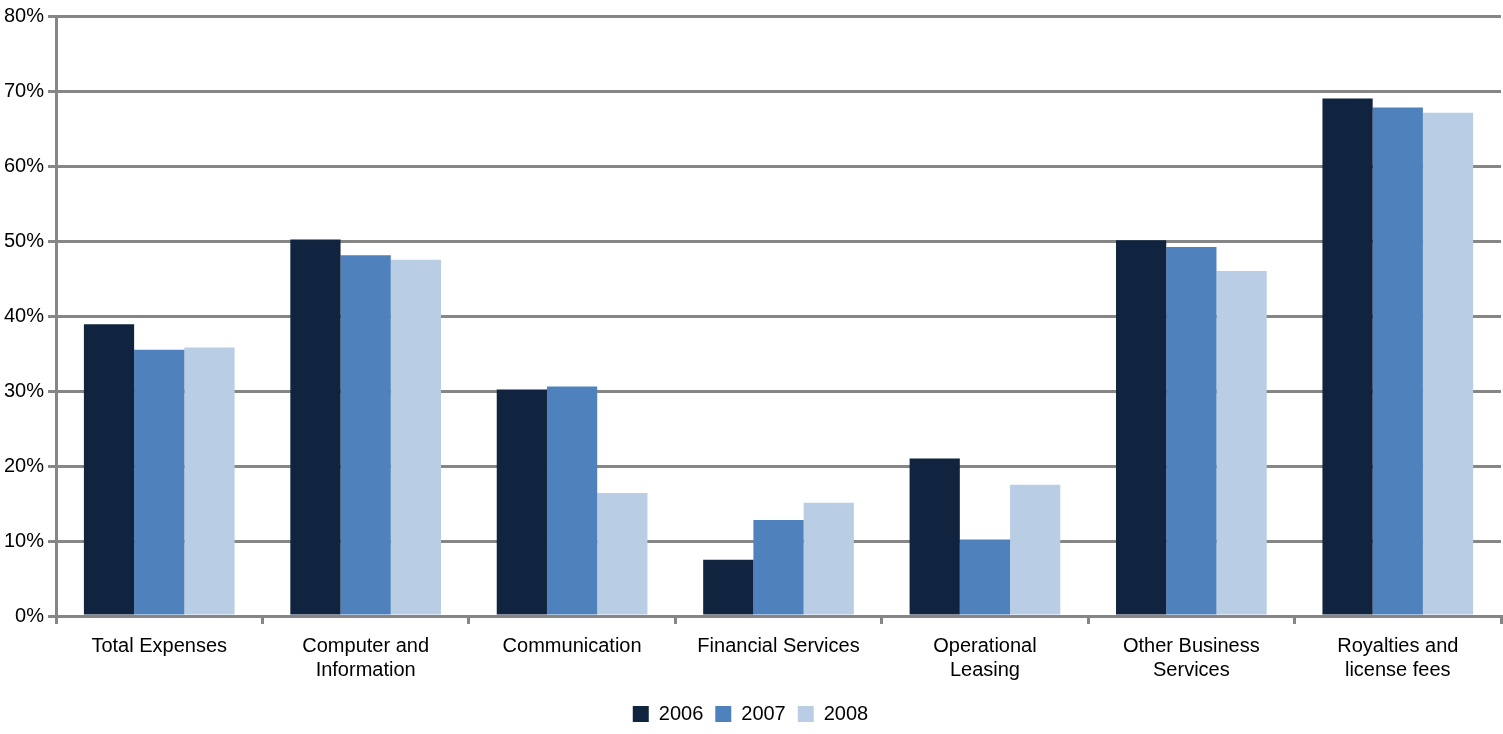  Describe the element at coordinates (1191, 656) in the screenshot. I see `x-tick-label: Other Business Services` at that location.